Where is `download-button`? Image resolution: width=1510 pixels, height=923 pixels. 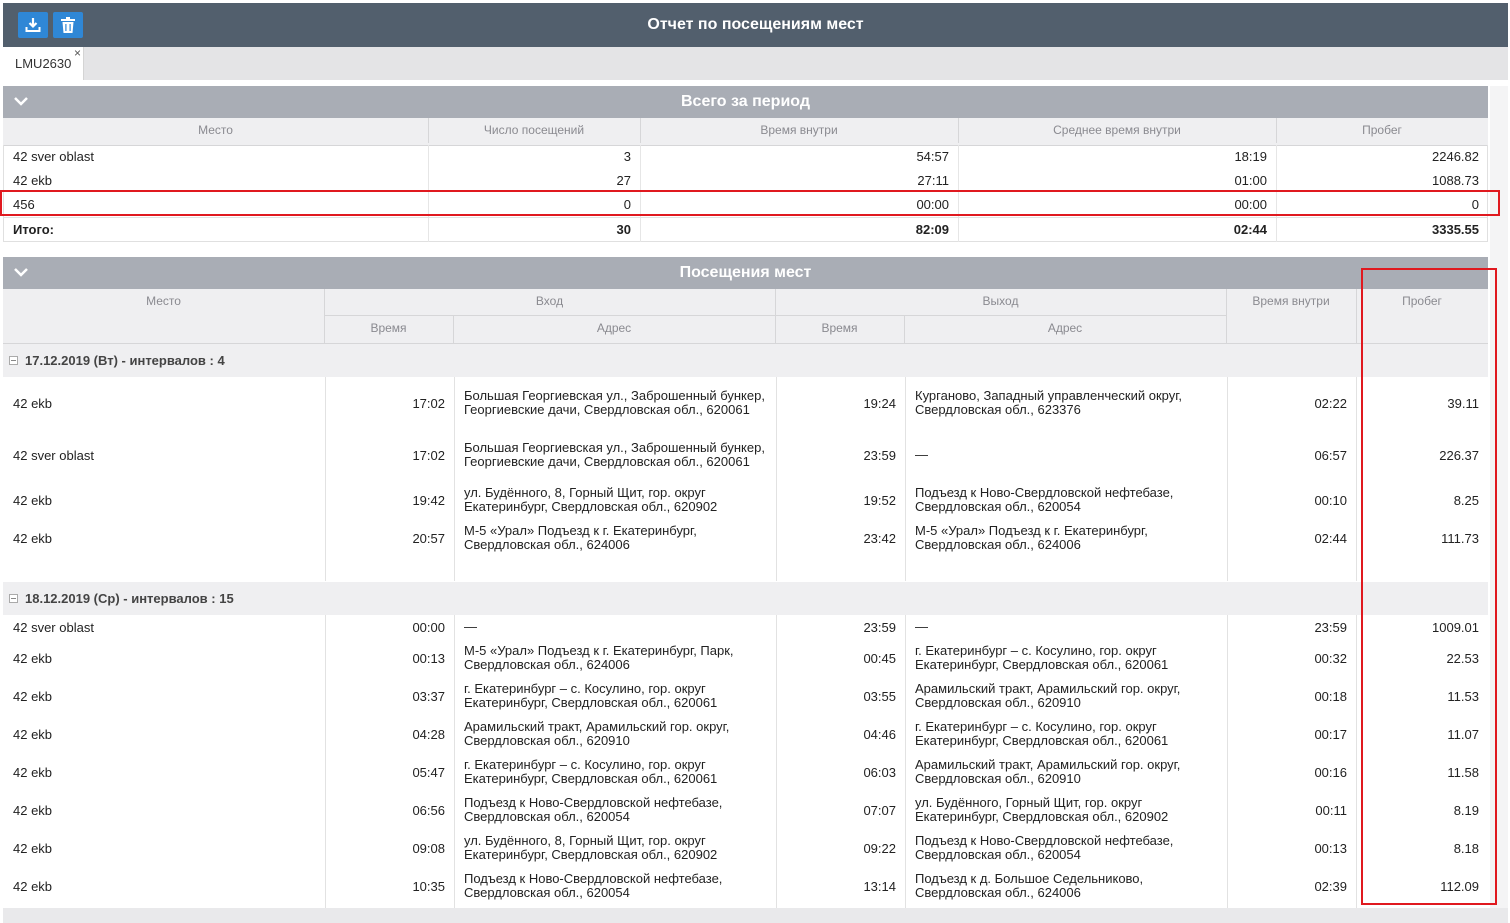 download-button is located at coordinates (33, 25).